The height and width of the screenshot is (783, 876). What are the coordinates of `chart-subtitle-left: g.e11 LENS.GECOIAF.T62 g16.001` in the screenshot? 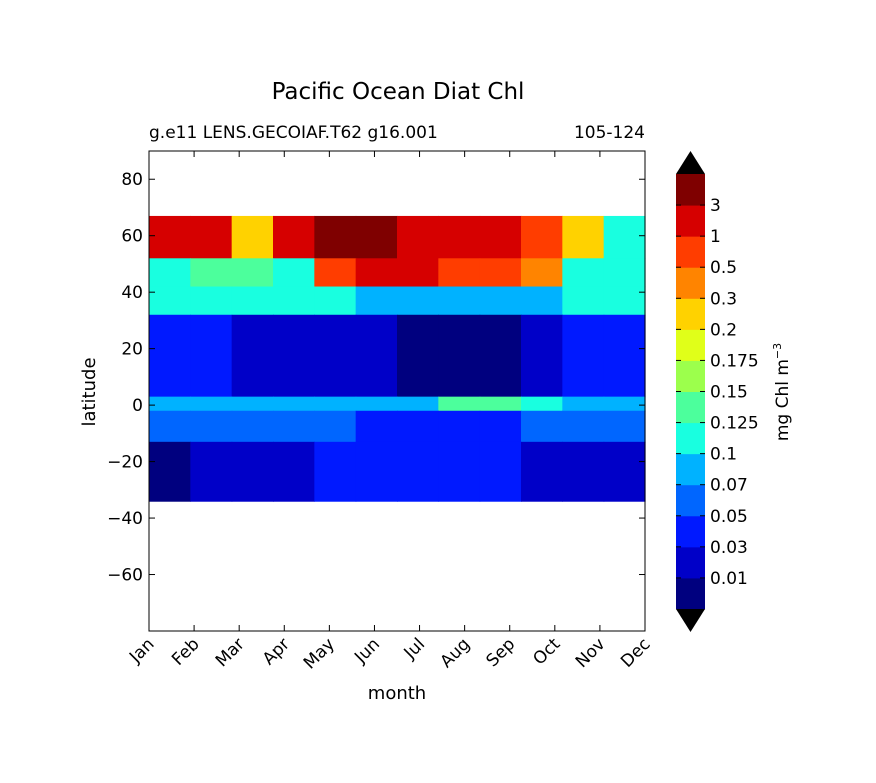 It's located at (293, 133).